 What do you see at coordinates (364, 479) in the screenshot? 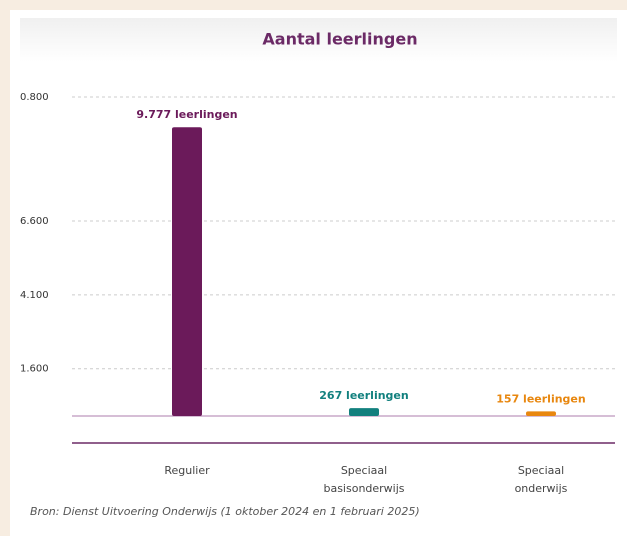
I see `x-tick-label: Speciaal basisonderwijs` at bounding box center [364, 479].